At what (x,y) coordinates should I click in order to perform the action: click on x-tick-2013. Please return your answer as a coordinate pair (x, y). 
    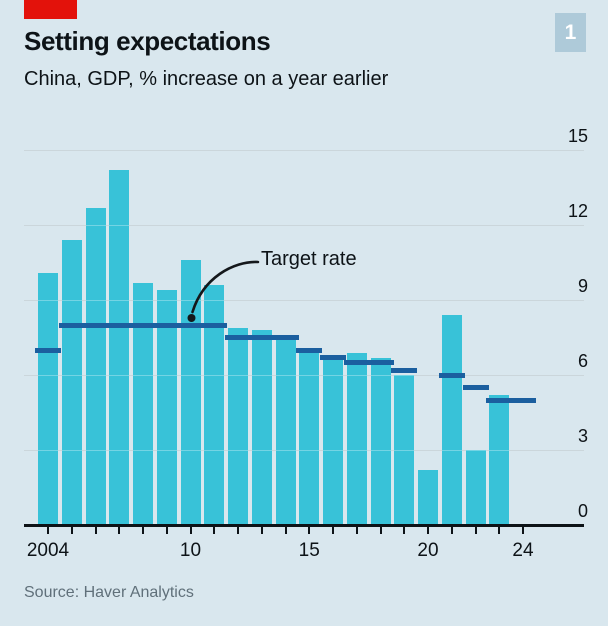
    Looking at the image, I should click on (261, 530).